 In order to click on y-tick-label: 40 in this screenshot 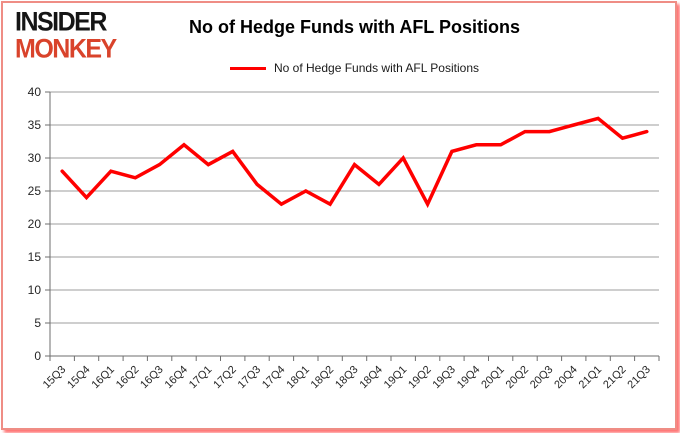, I will do `click(35, 92)`.